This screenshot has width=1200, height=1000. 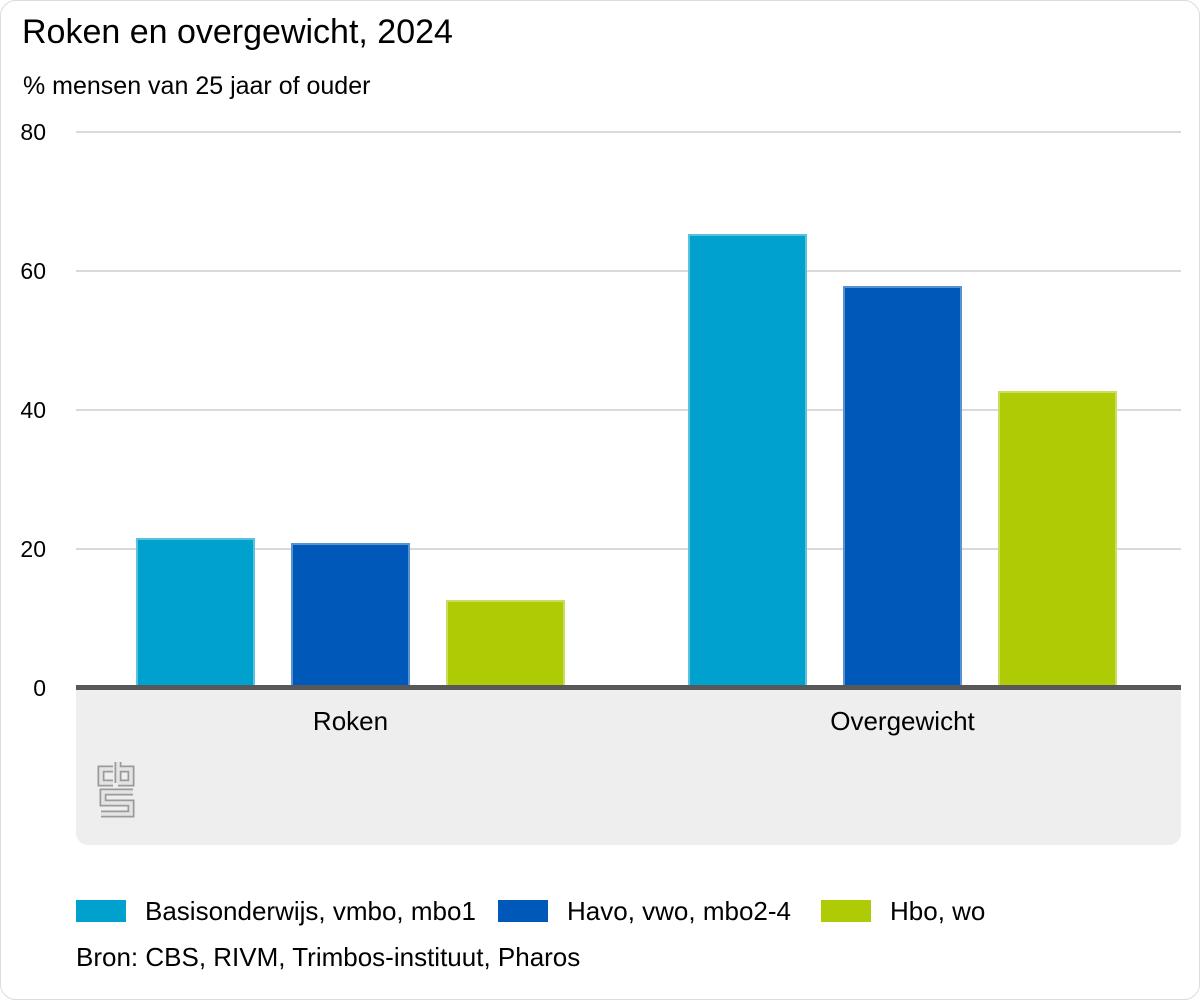 What do you see at coordinates (33, 271) in the screenshot?
I see `y-tick-label-60: 60` at bounding box center [33, 271].